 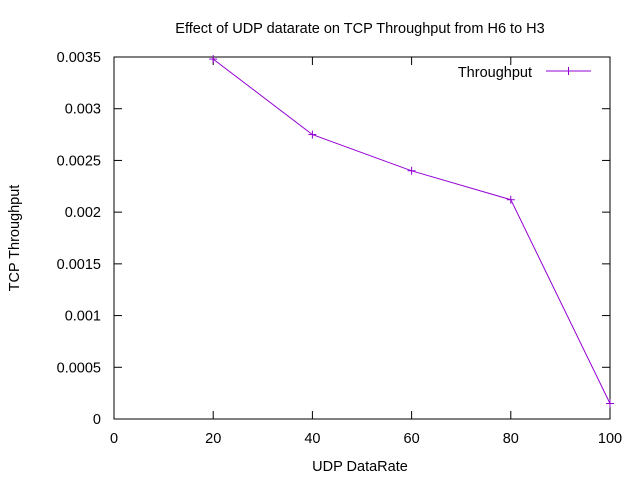 I want to click on x-tick-label: 100, so click(x=610, y=439).